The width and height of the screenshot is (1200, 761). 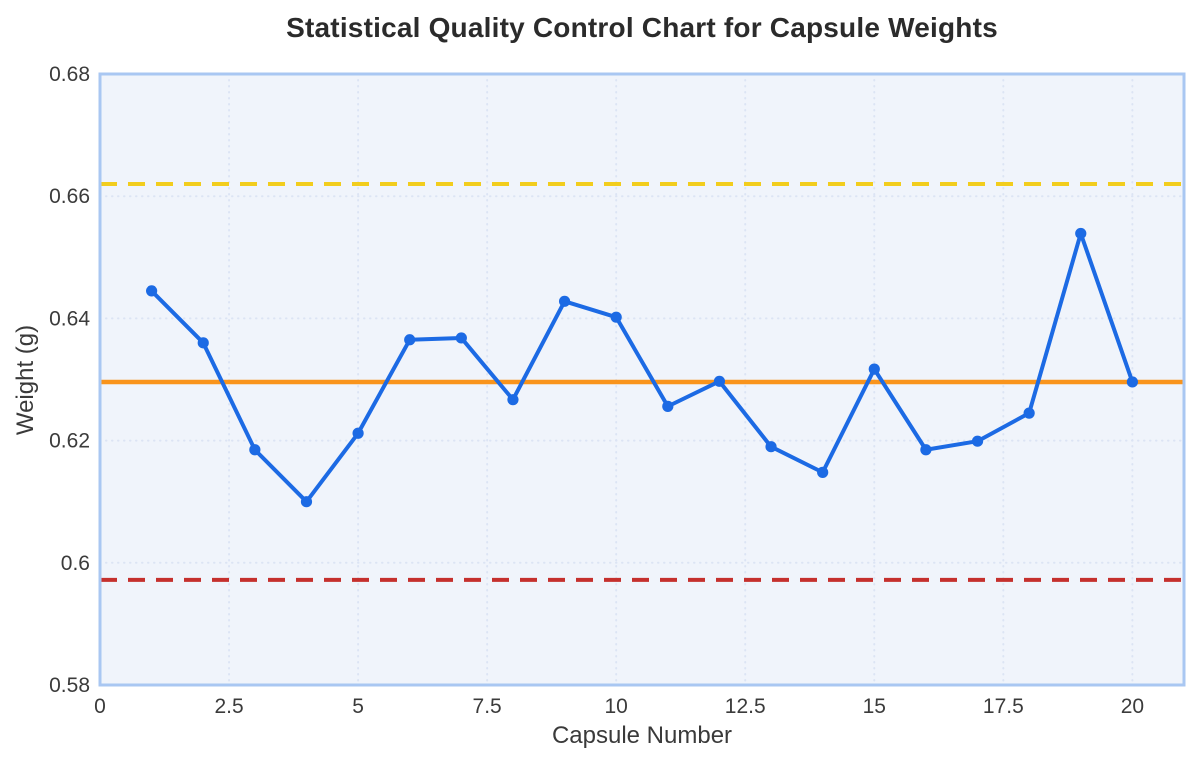 What do you see at coordinates (25, 380) in the screenshot?
I see `y-axis-label: Weight (g)` at bounding box center [25, 380].